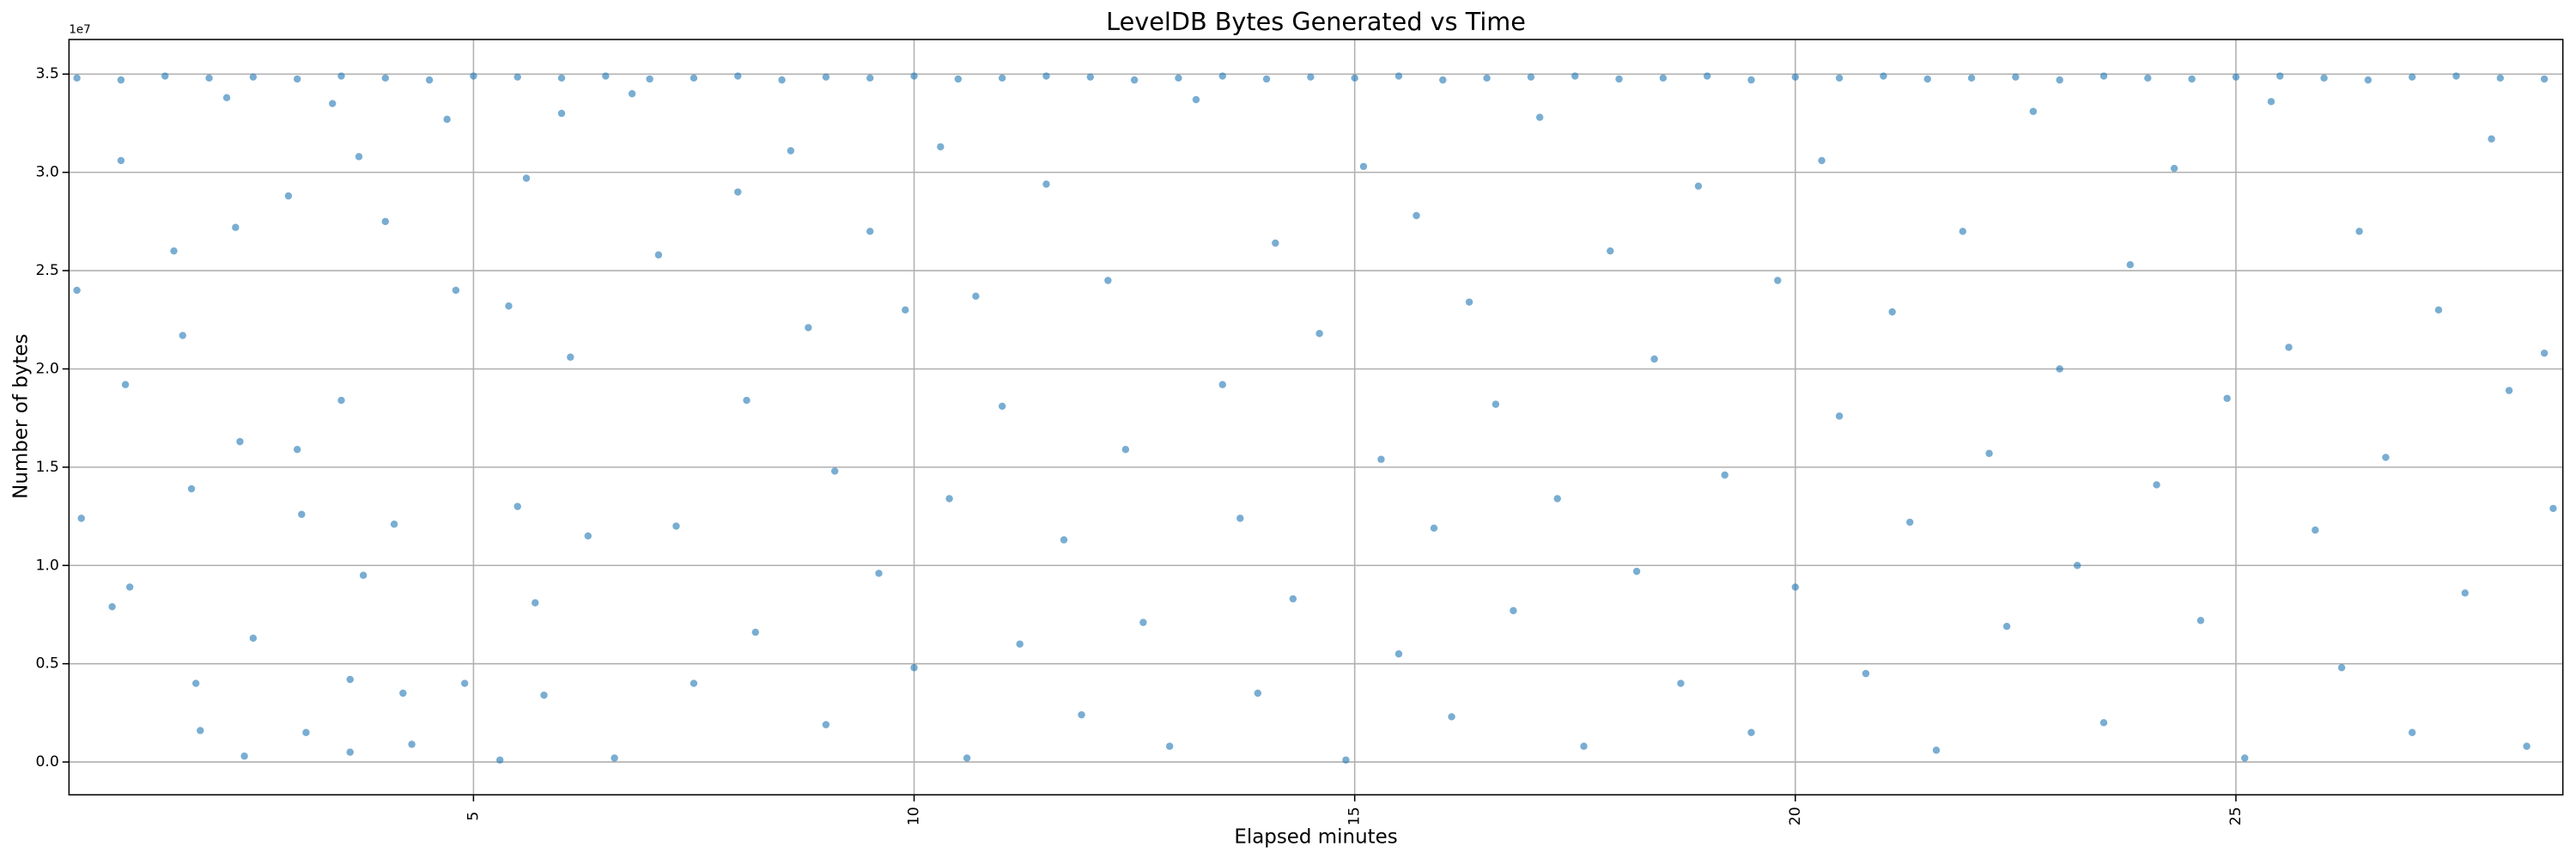 This screenshot has width=2576, height=859. I want to click on x-tick-label: 15, so click(1355, 816).